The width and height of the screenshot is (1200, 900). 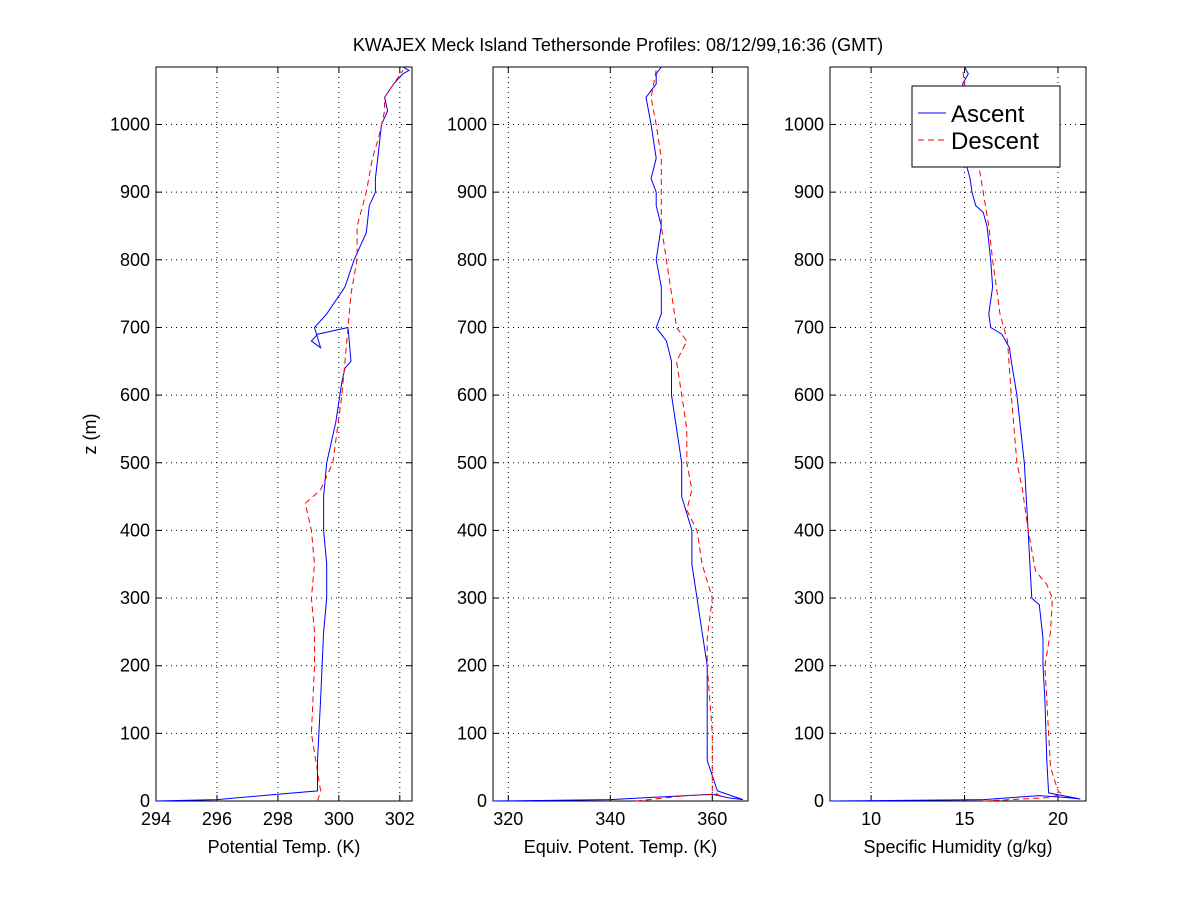 What do you see at coordinates (995, 141) in the screenshot?
I see `legend-label-descent: Descent` at bounding box center [995, 141].